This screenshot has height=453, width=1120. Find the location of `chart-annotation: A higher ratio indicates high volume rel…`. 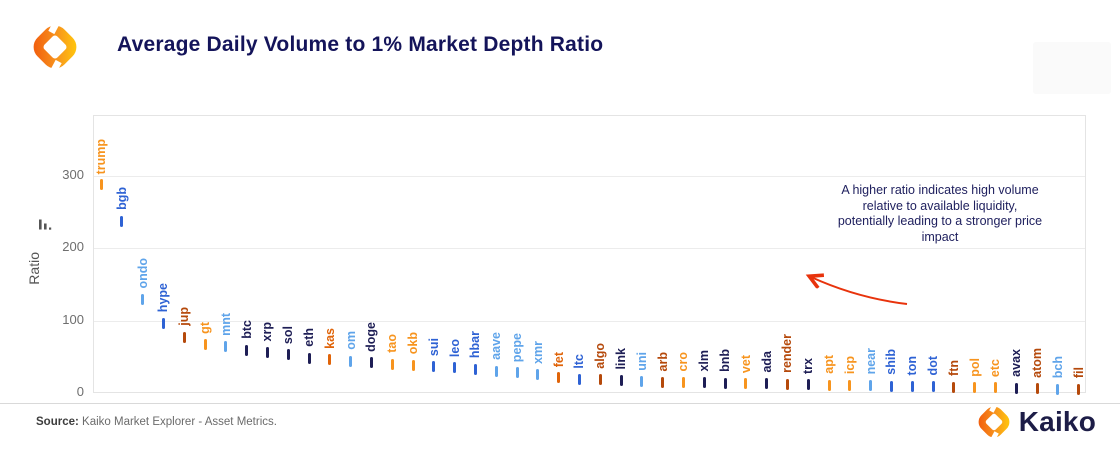

chart-annotation: A higher ratio indicates high volume rel… is located at coordinates (940, 213).